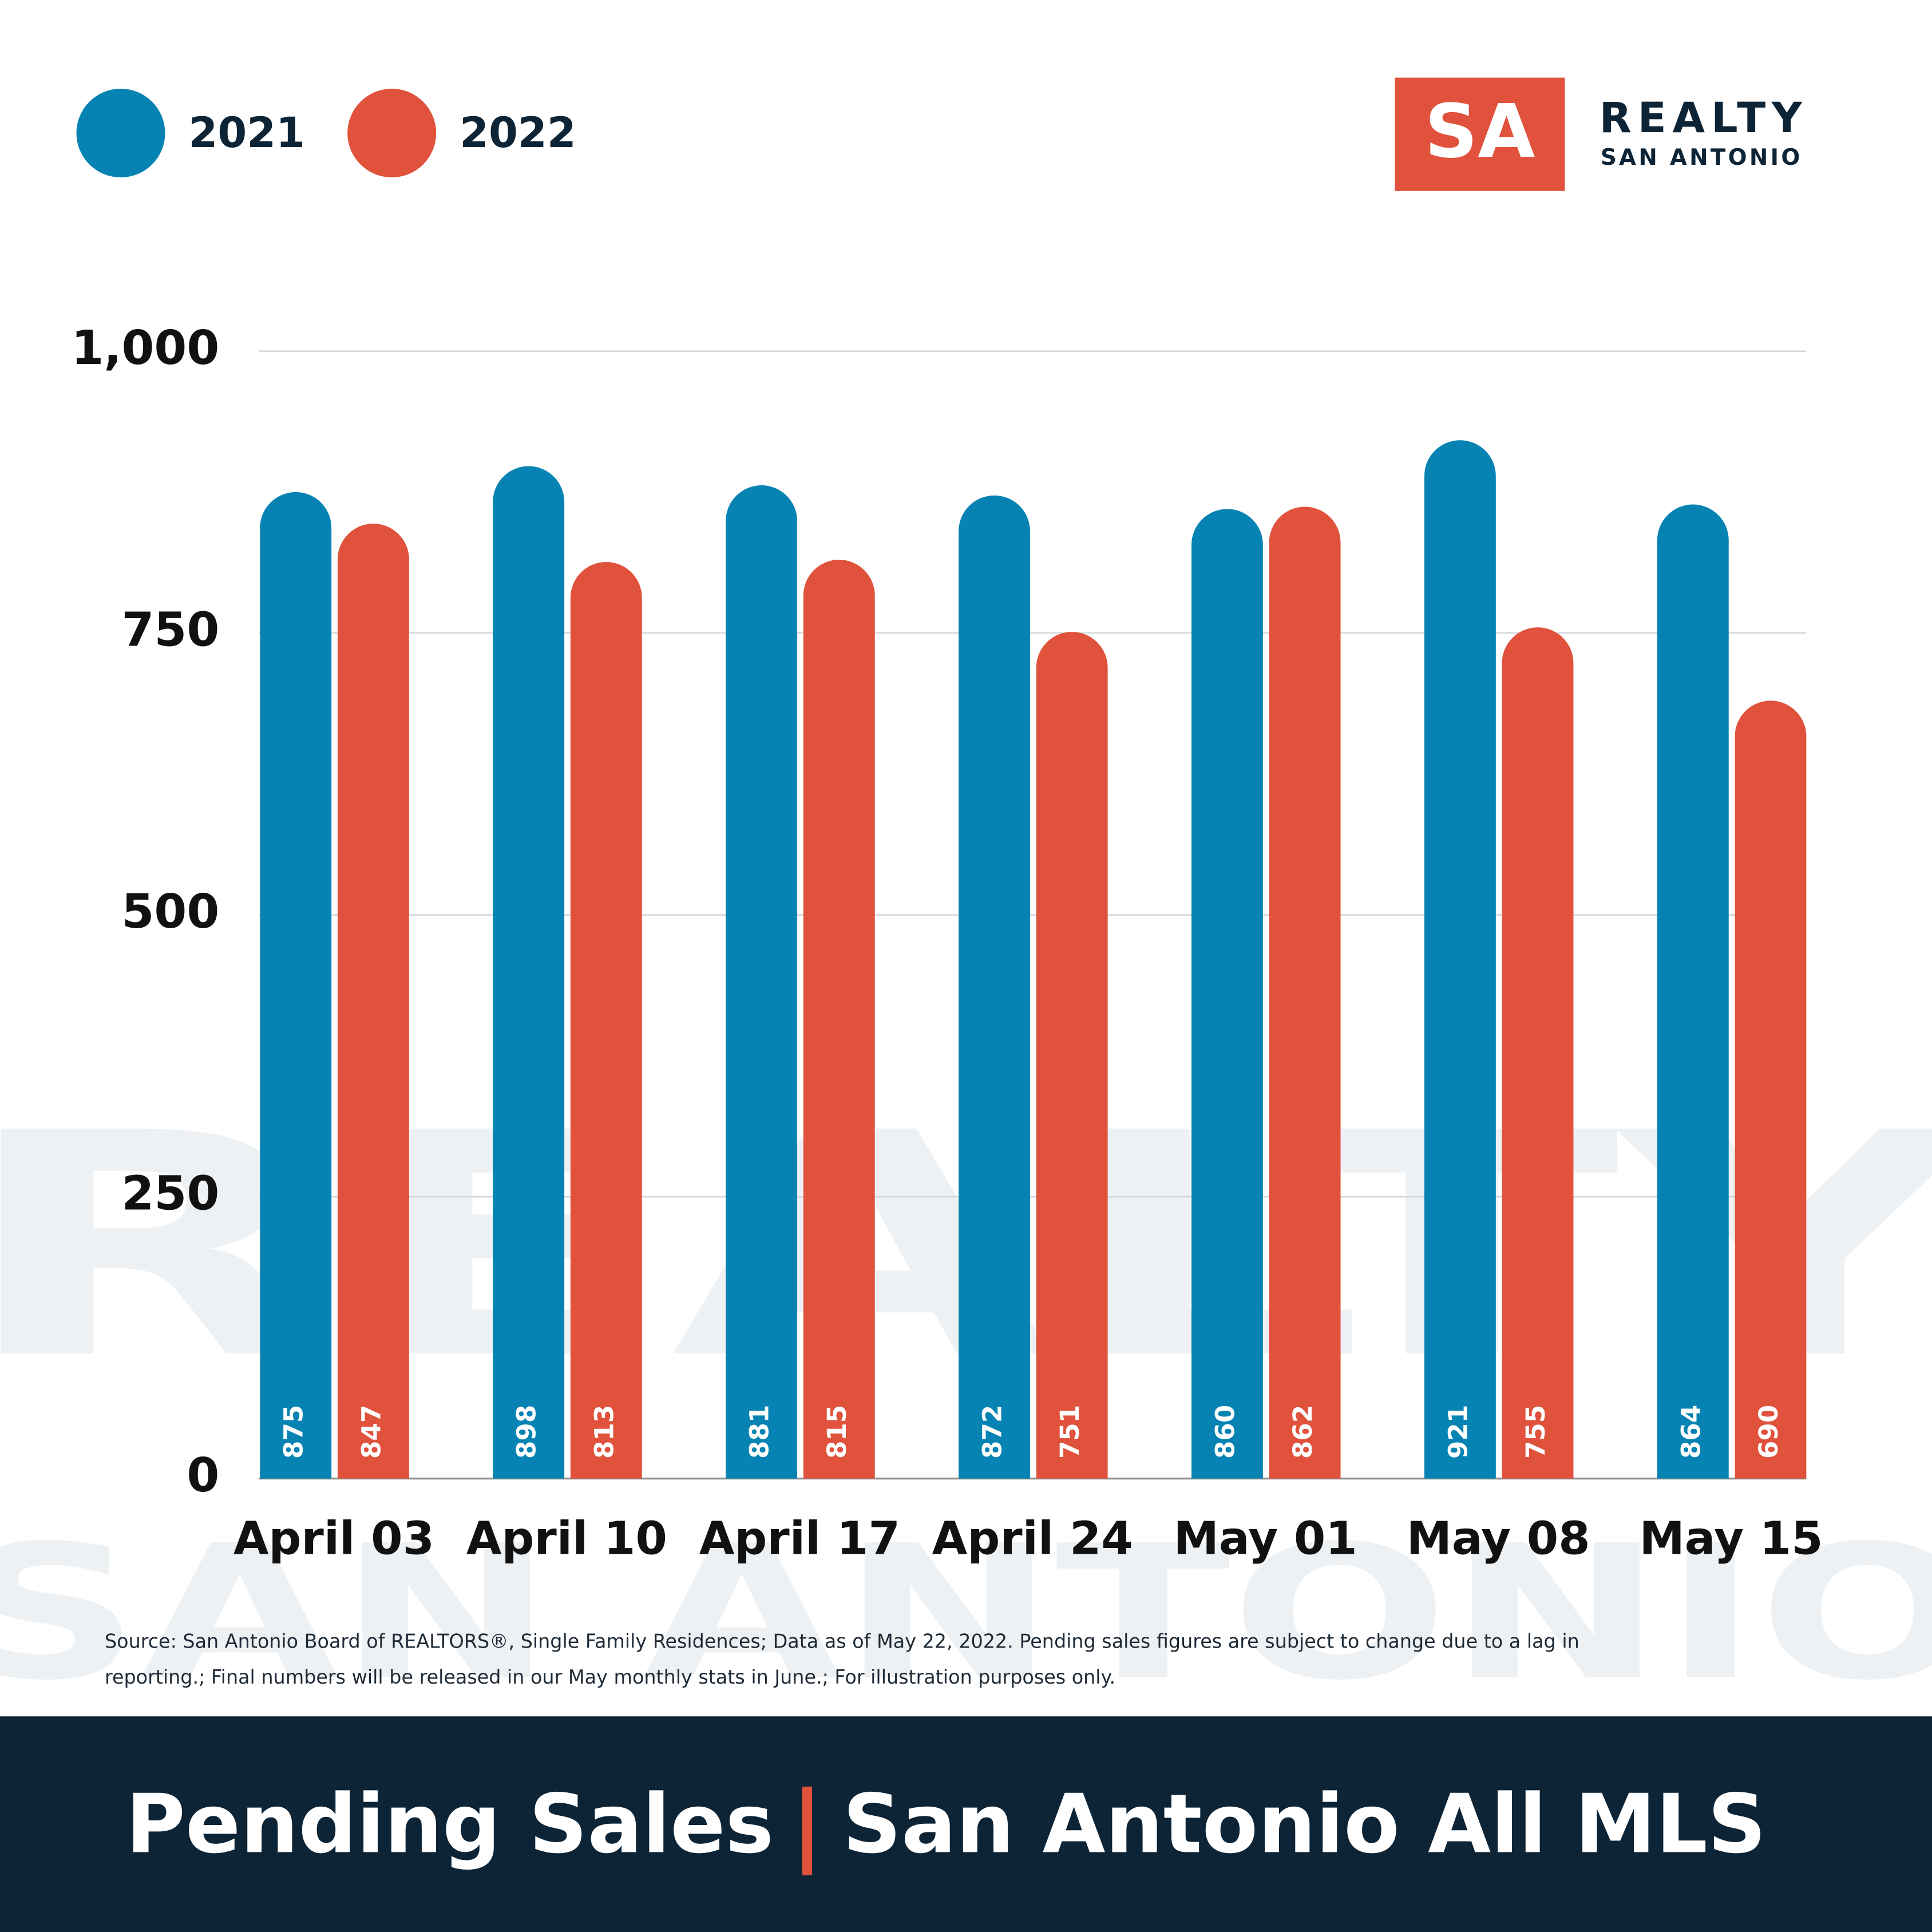  Describe the element at coordinates (837, 1432) in the screenshot. I see `data-label: 815` at that location.